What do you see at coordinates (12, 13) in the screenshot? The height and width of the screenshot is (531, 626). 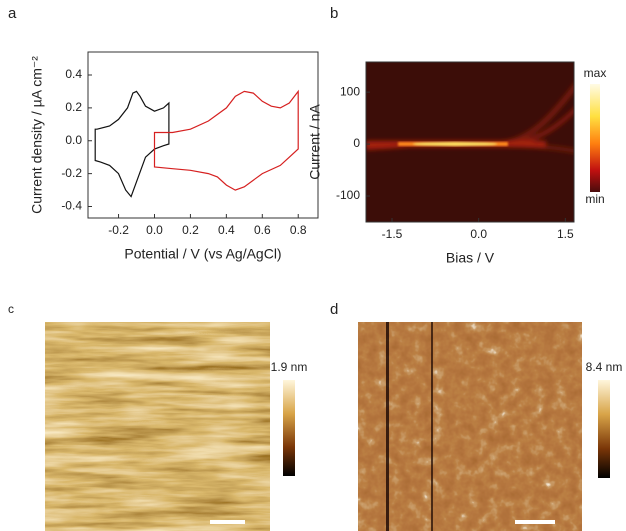 I see `panel-label: a` at bounding box center [12, 13].